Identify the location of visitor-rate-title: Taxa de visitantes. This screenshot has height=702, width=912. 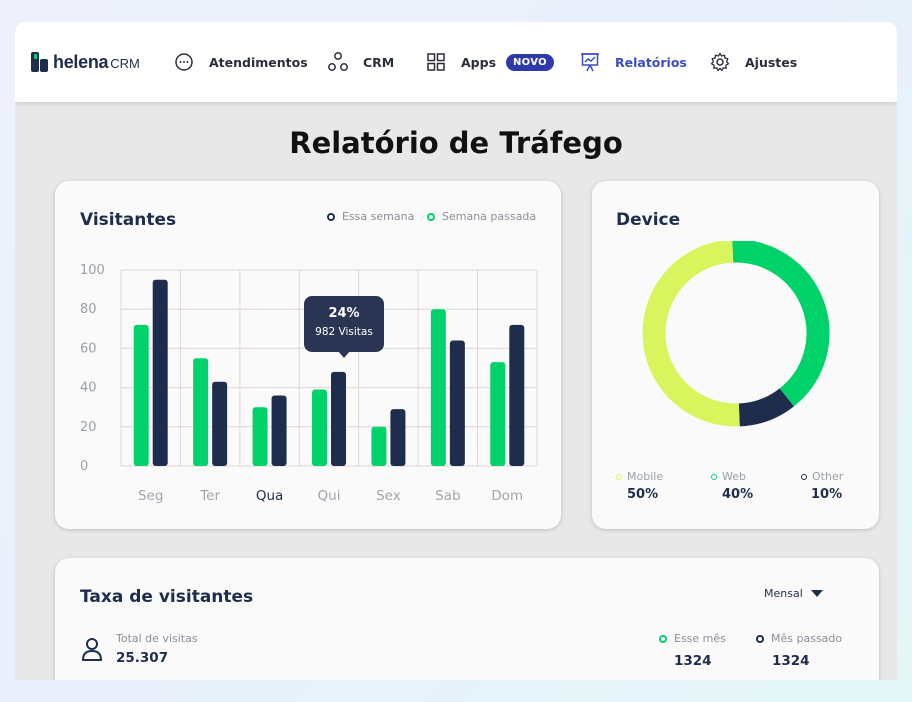
(167, 597).